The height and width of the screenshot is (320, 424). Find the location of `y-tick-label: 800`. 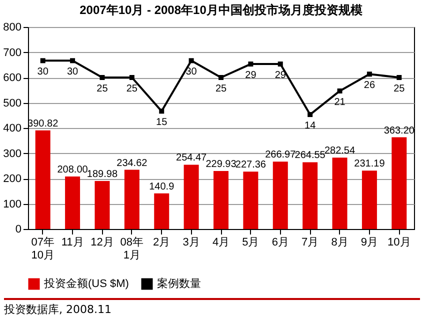

y-tick-label: 800 is located at coordinates (12, 28).